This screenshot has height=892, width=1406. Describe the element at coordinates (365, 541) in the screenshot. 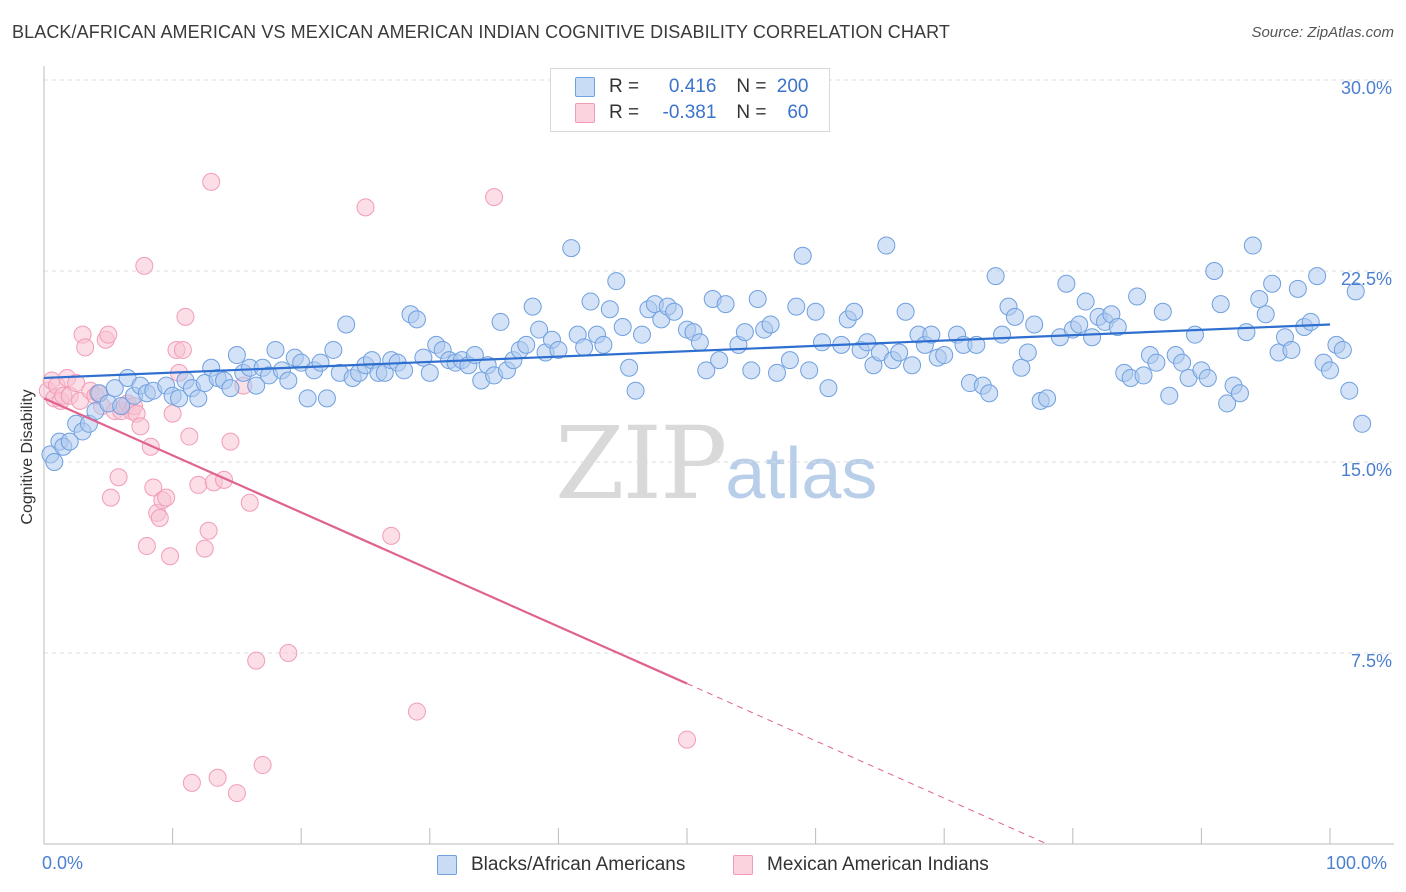

I see `trend-line-pink` at that location.